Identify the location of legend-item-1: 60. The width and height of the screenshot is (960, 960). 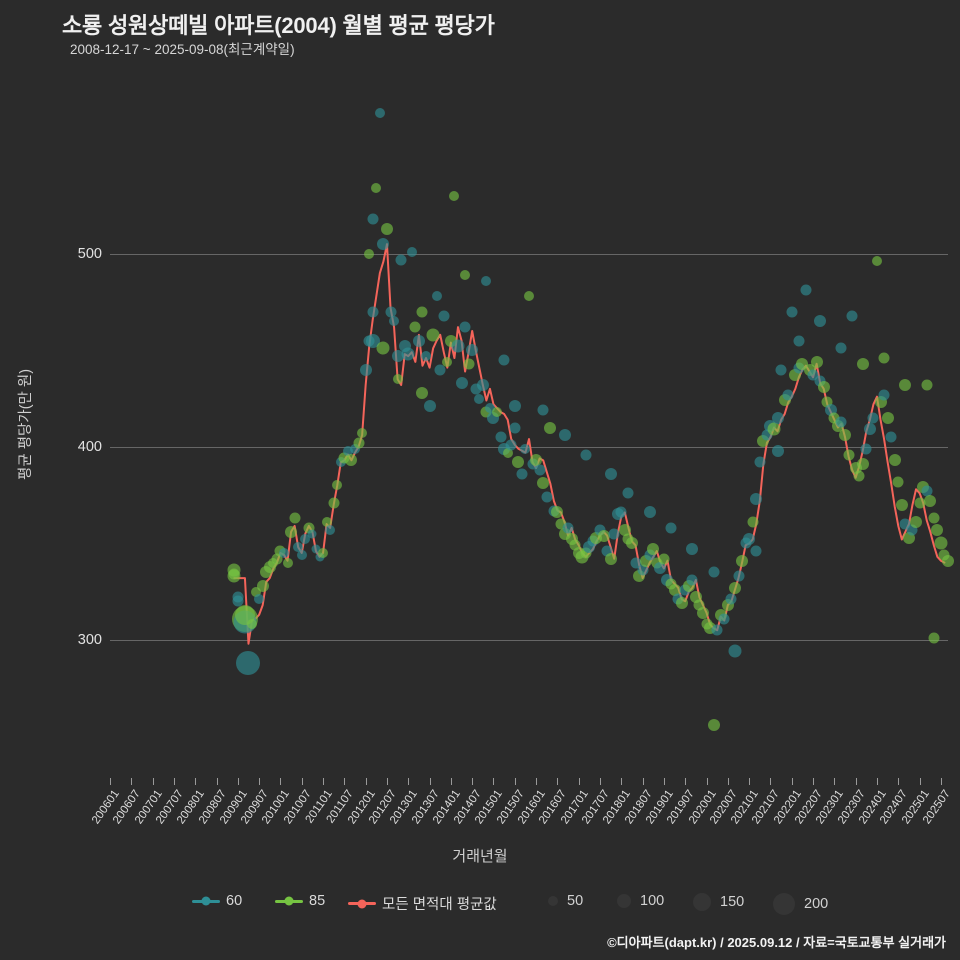
(217, 901).